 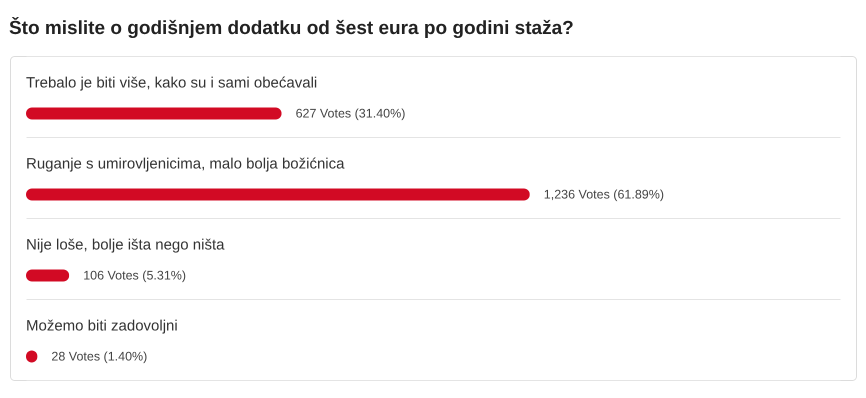 I want to click on chart-title: Što mislite o godišnjem dodatku od šest eura po godini staža?, so click(x=291, y=27).